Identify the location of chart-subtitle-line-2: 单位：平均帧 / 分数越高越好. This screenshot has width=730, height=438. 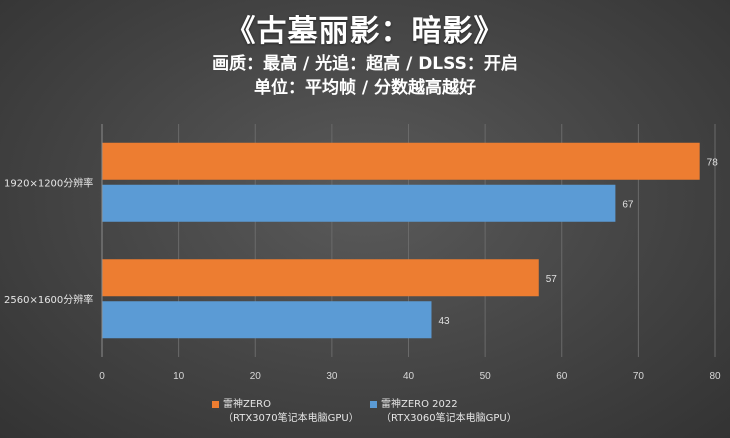
(365, 88).